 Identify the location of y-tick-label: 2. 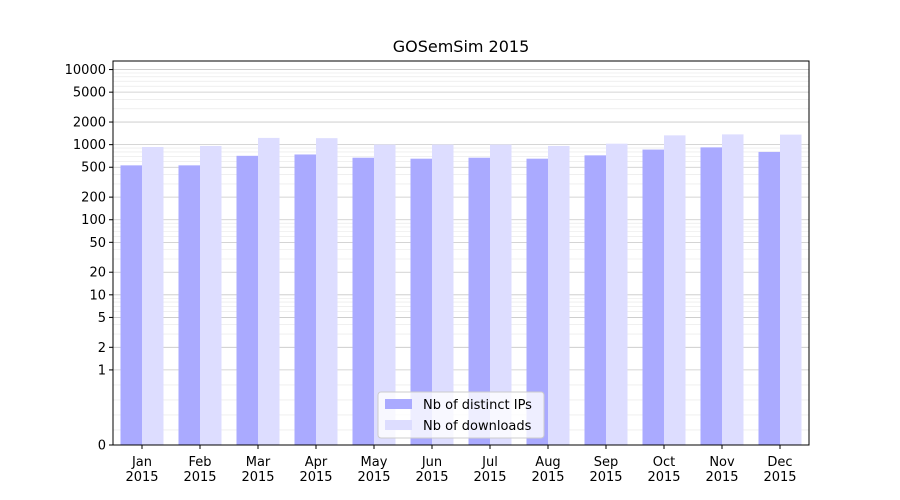
(102, 348).